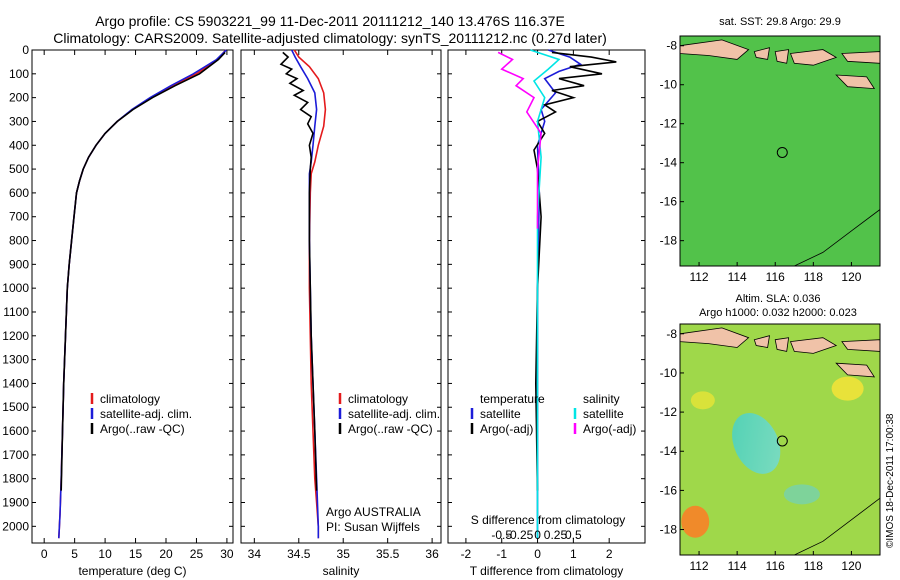 The height and width of the screenshot is (580, 900). Describe the element at coordinates (601, 399) in the screenshot. I see `diff-legend-sal-title: salinity` at that location.